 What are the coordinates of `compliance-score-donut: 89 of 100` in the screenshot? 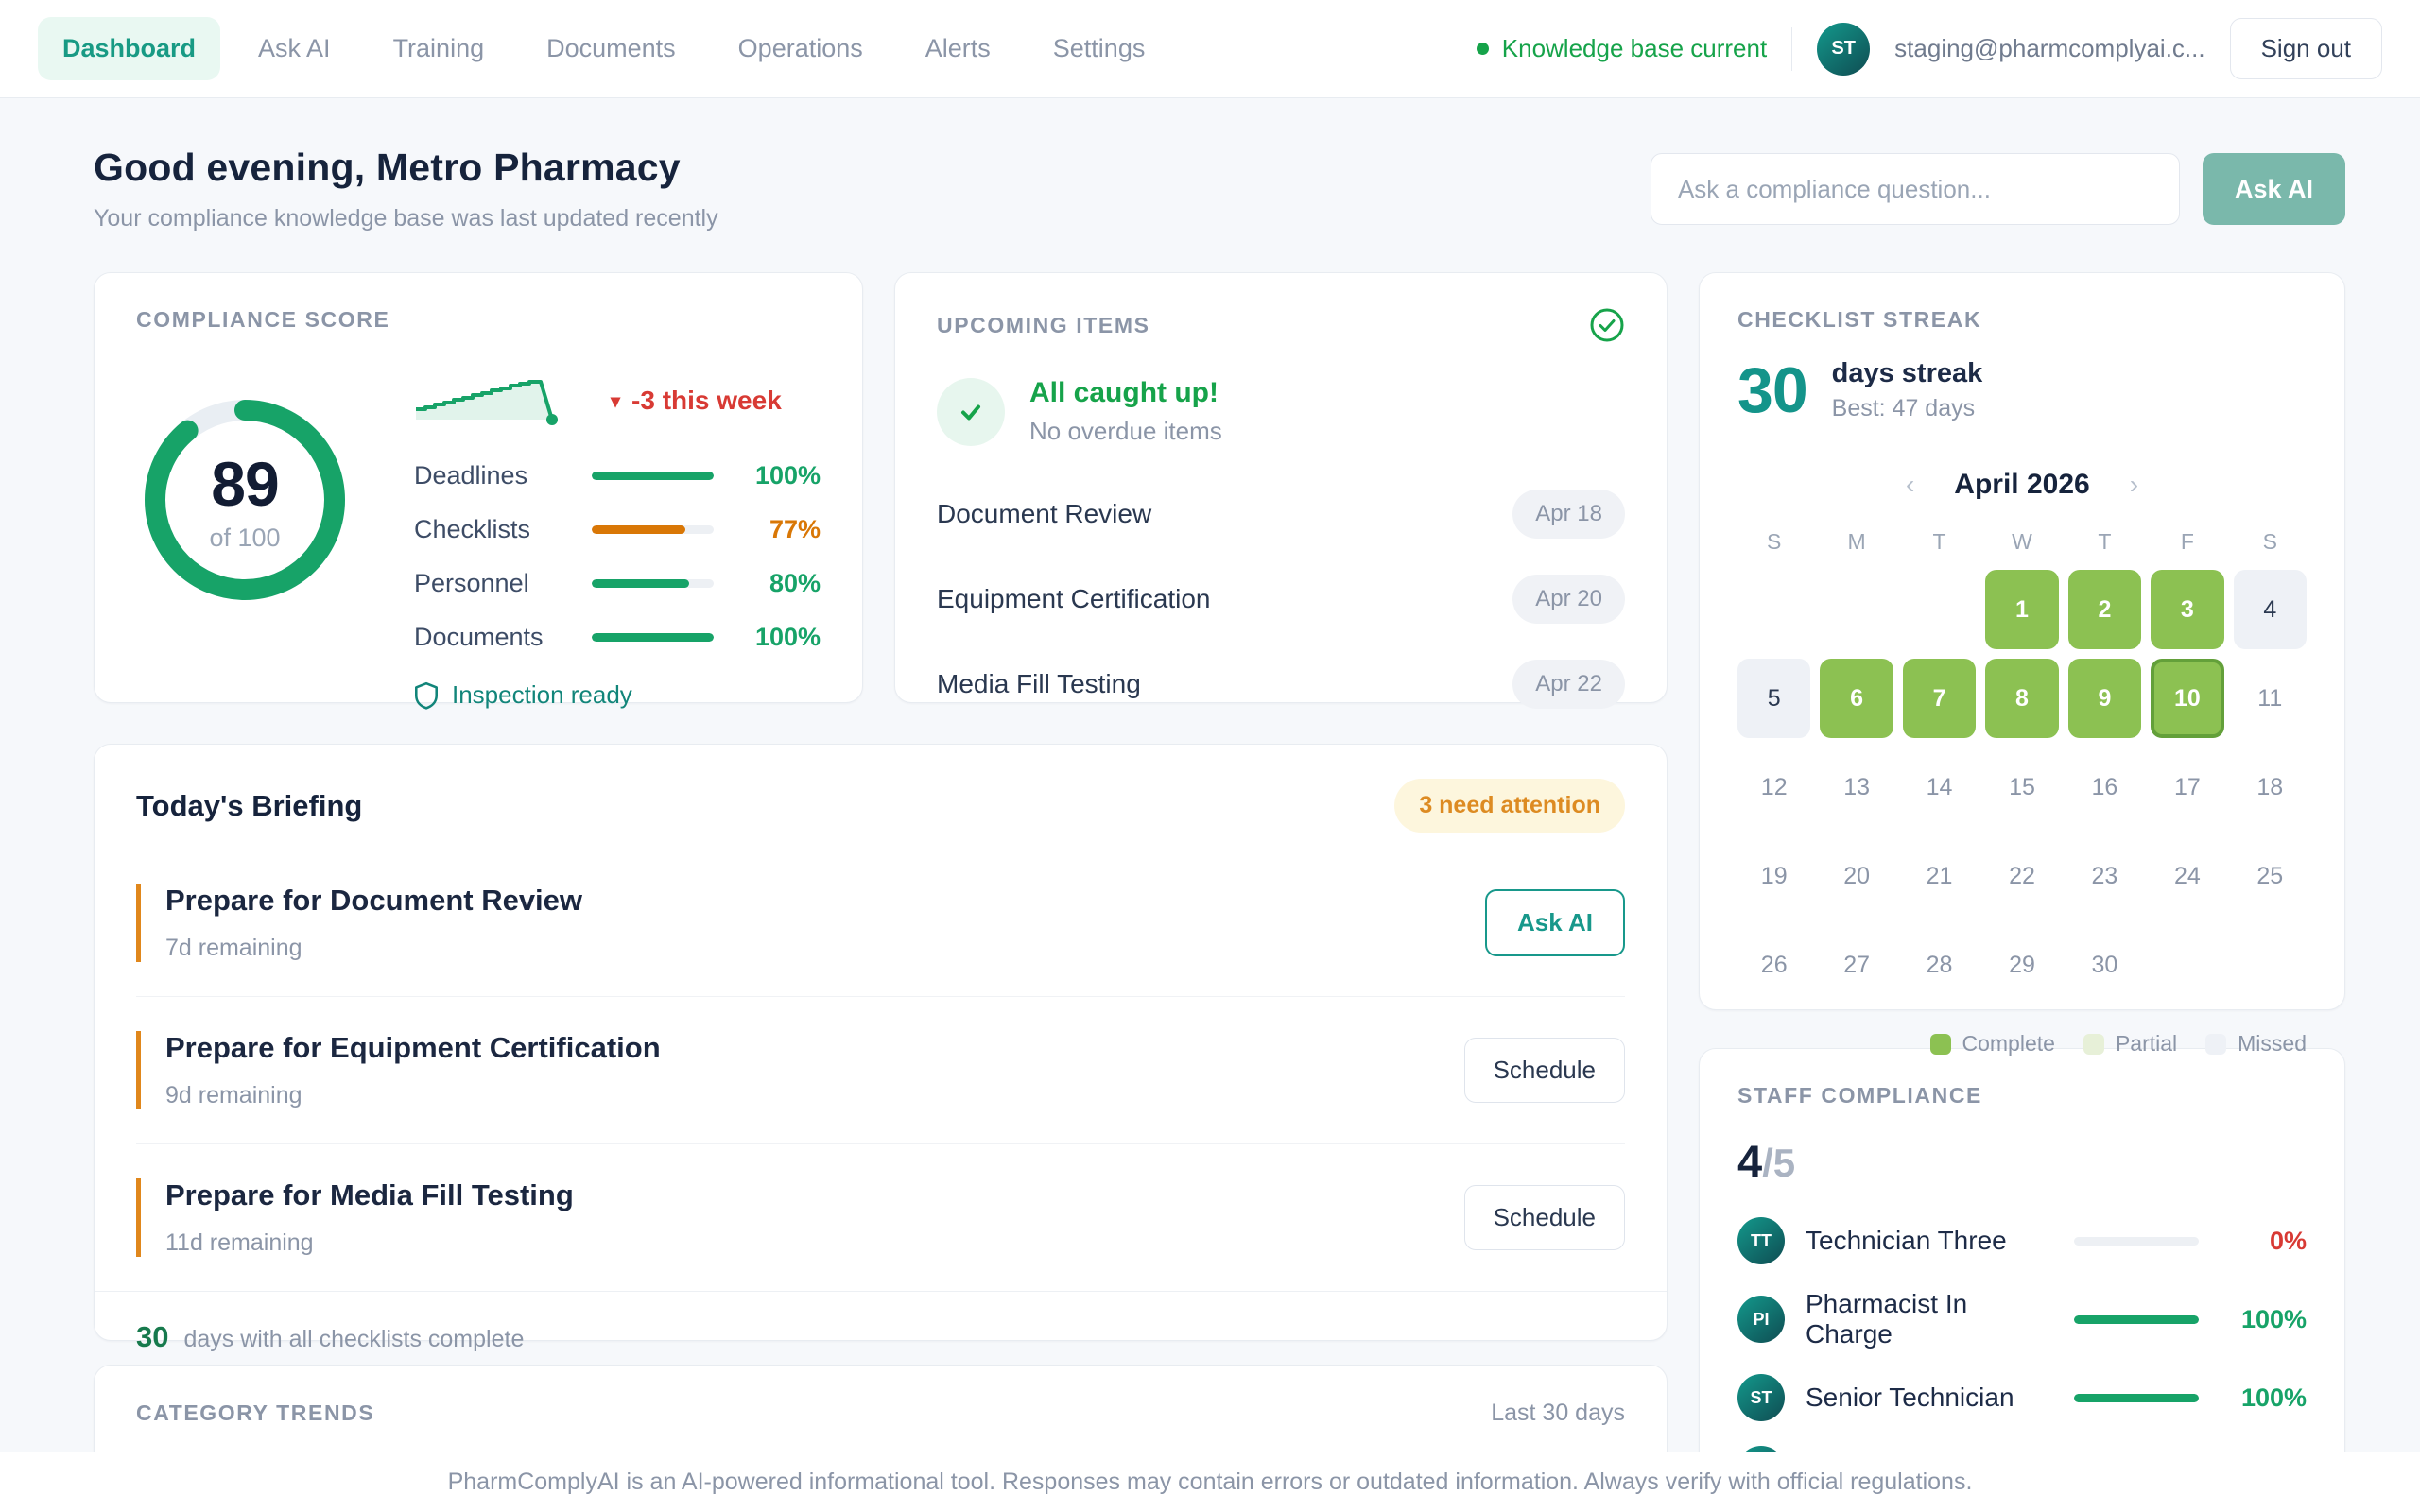 It's located at (245, 500).